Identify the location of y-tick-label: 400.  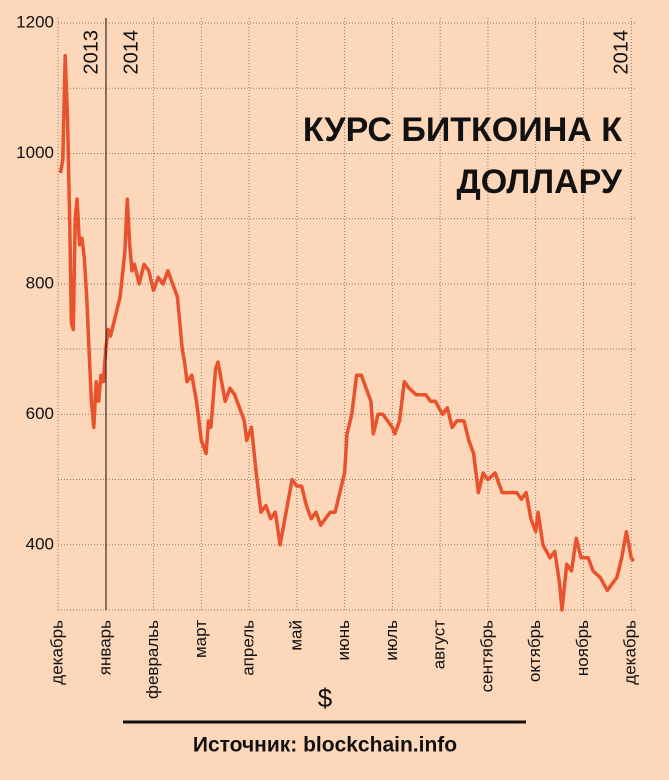
(40, 543).